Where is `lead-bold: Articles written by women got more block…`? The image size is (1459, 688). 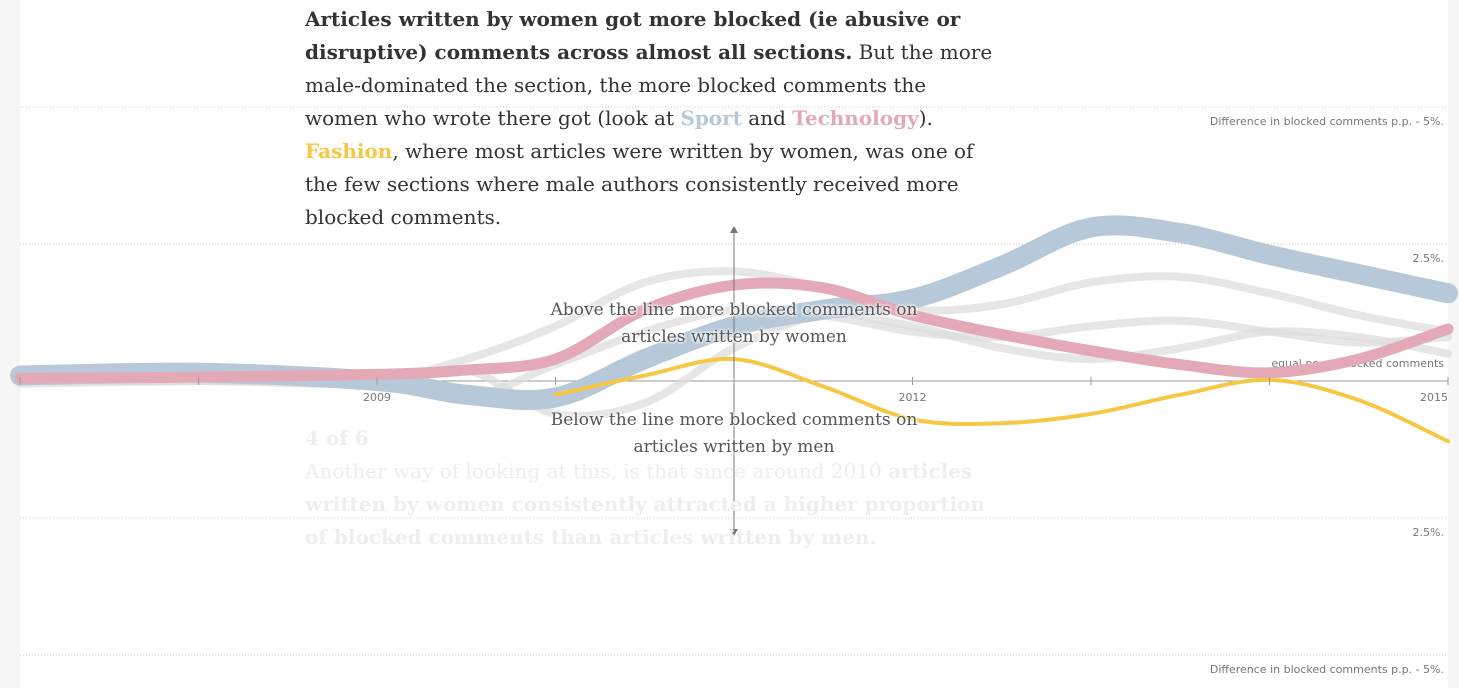 lead-bold: Articles written by women got more block… is located at coordinates (633, 35).